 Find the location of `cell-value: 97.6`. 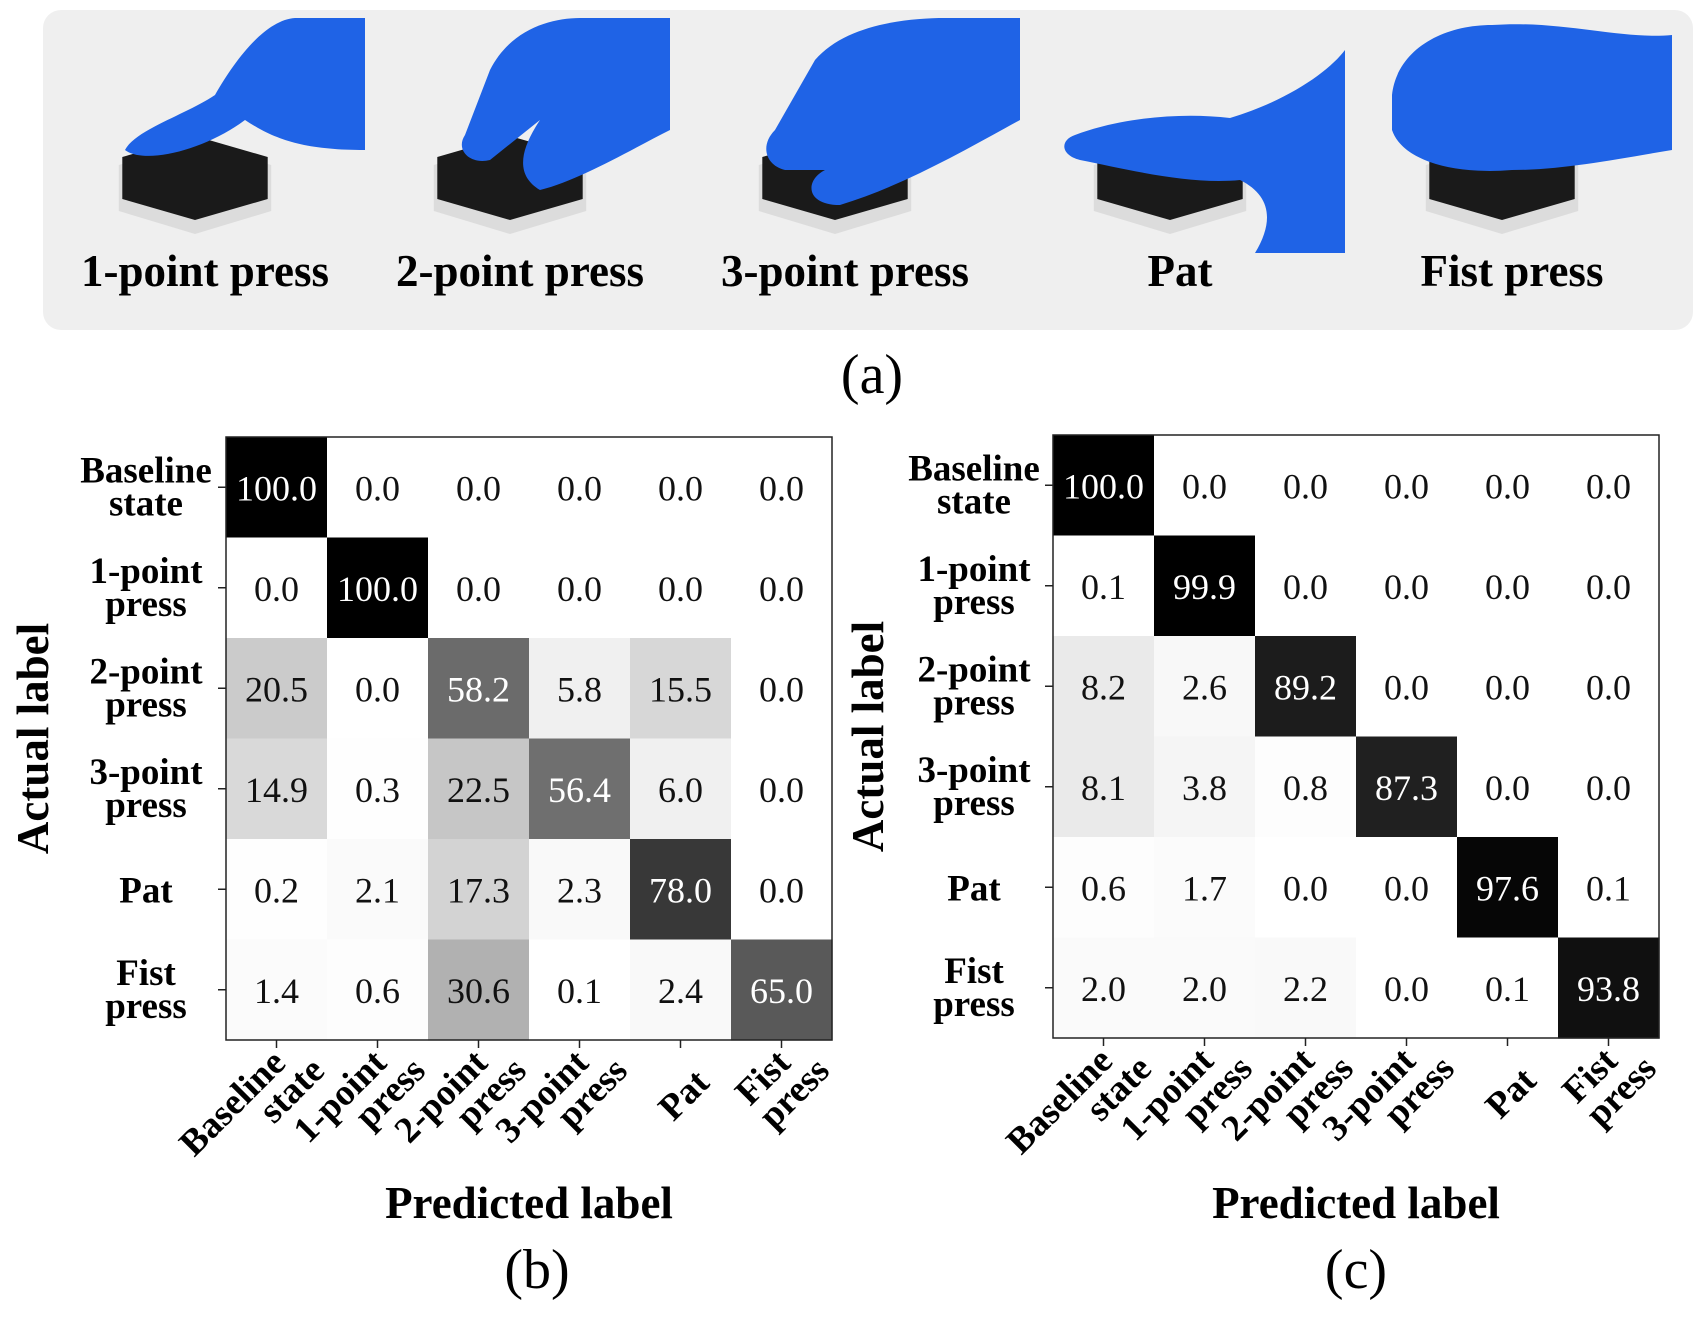

cell-value: 97.6 is located at coordinates (1507, 888).